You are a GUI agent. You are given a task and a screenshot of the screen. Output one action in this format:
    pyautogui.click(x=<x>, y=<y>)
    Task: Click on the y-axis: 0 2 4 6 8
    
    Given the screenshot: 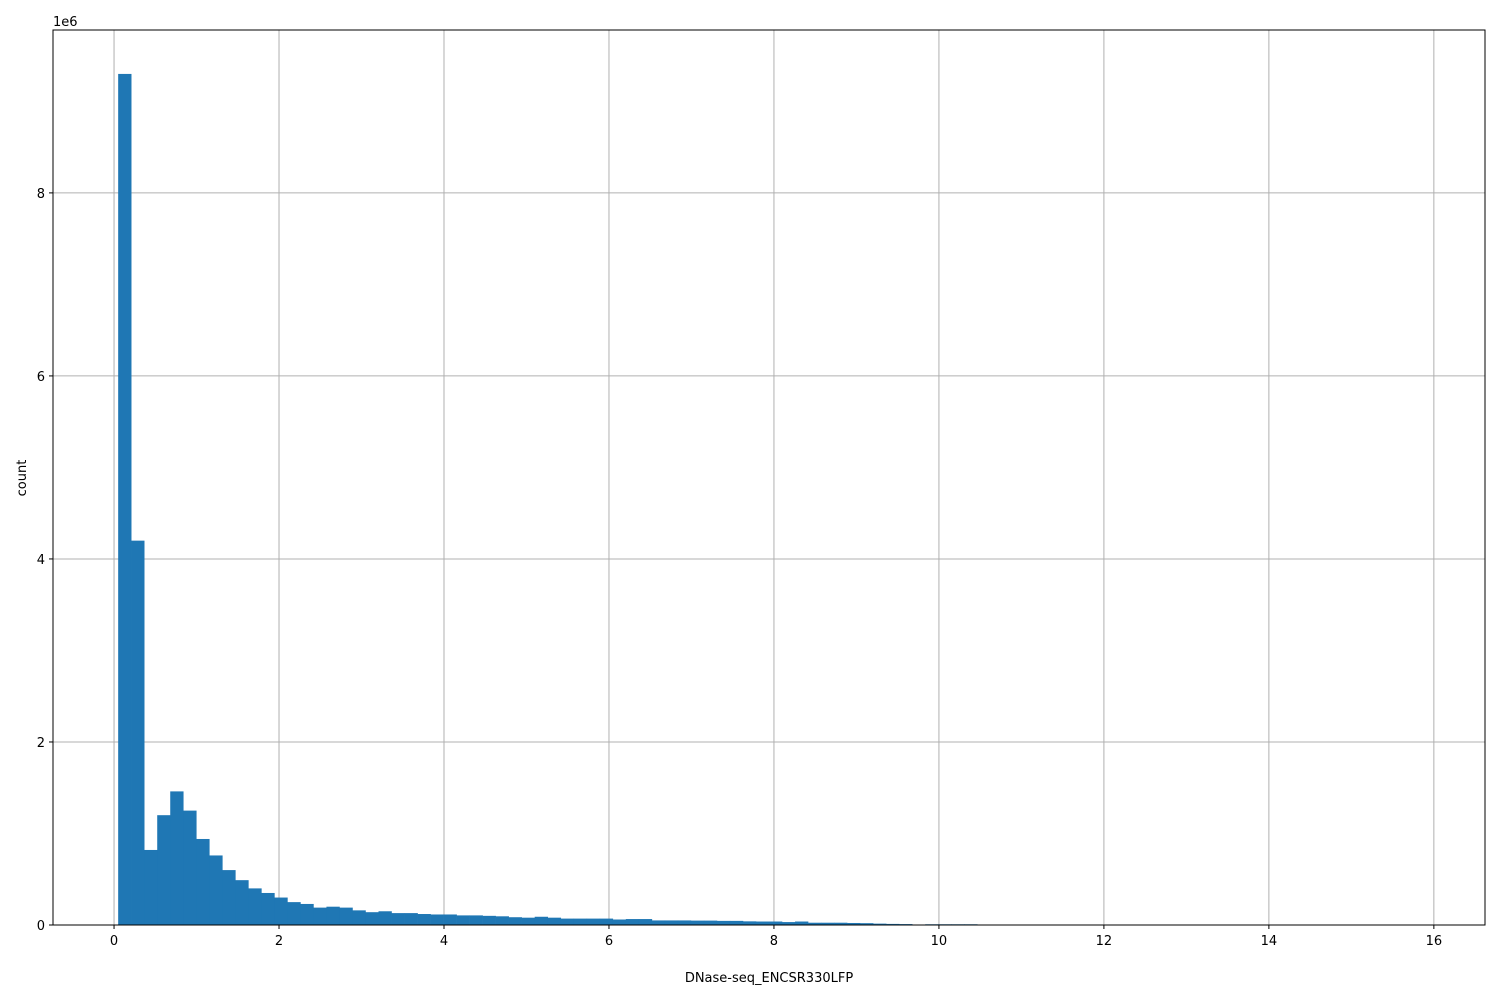 What is the action you would take?
    pyautogui.click(x=45, y=560)
    